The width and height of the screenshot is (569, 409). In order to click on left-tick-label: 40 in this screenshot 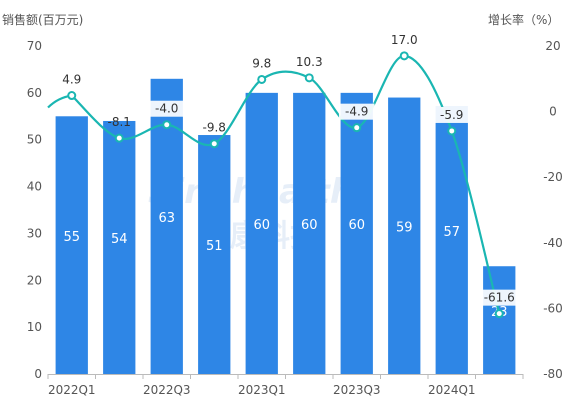, I will do `click(34, 187)`.